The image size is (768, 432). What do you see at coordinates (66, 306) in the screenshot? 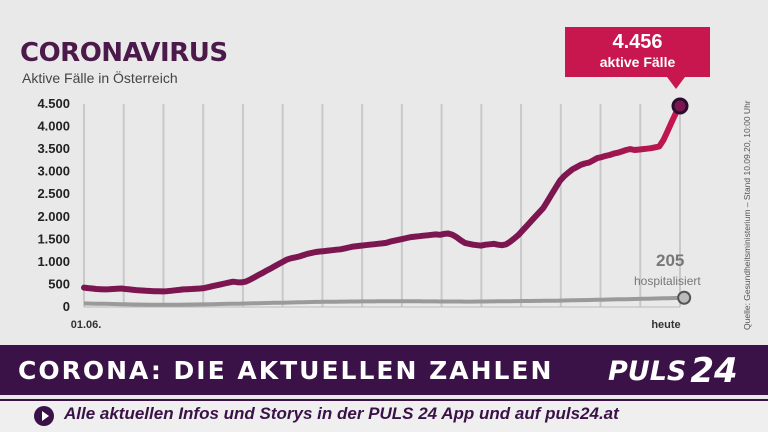
I see `y-tick-label: 0` at bounding box center [66, 306].